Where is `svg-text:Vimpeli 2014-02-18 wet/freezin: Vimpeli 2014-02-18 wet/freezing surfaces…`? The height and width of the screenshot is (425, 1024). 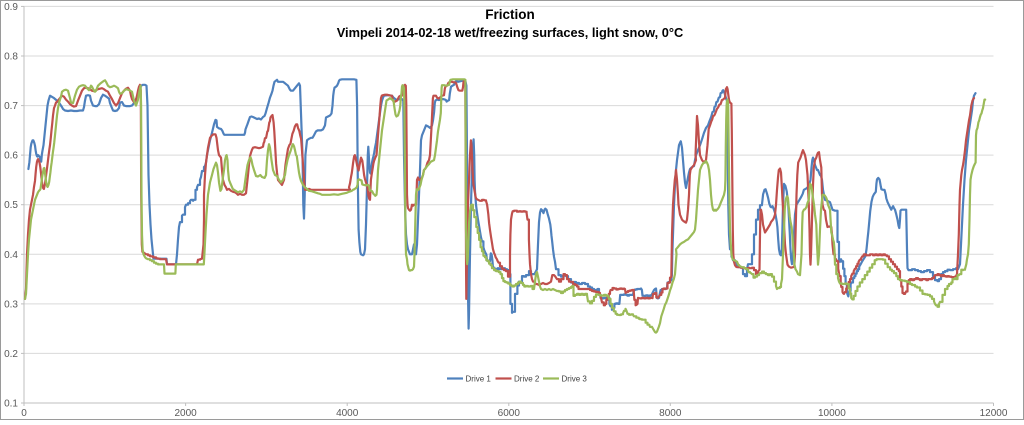 svg-text:Vimpeli 2014-02-18 wet/freezin: Vimpeli 2014-02-18 wet/freezing surfaces… is located at coordinates (510, 32).